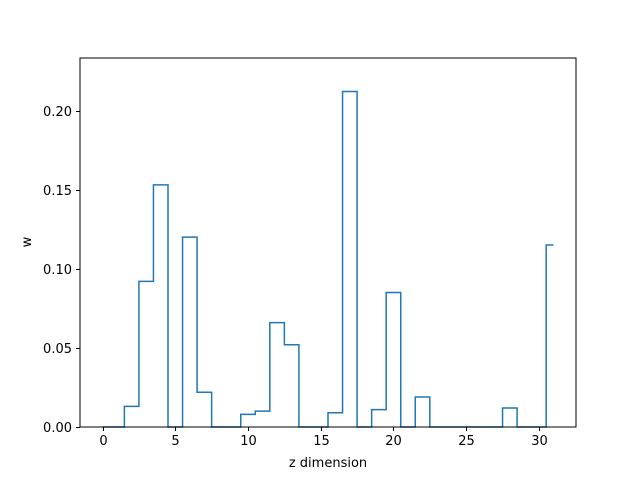 This screenshot has height=480, width=640. I want to click on x-tick-label-1: 5, so click(175, 441).